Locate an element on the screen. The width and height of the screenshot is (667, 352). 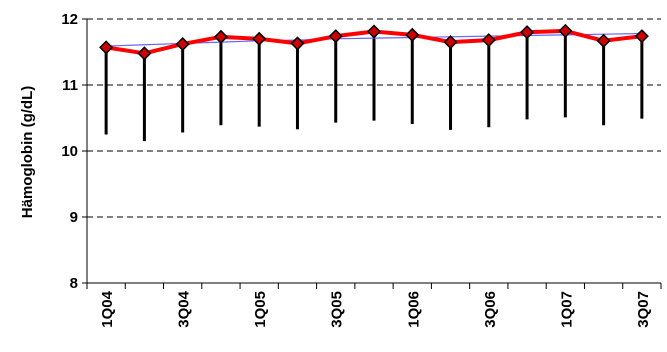
data-markers is located at coordinates (374, 42).